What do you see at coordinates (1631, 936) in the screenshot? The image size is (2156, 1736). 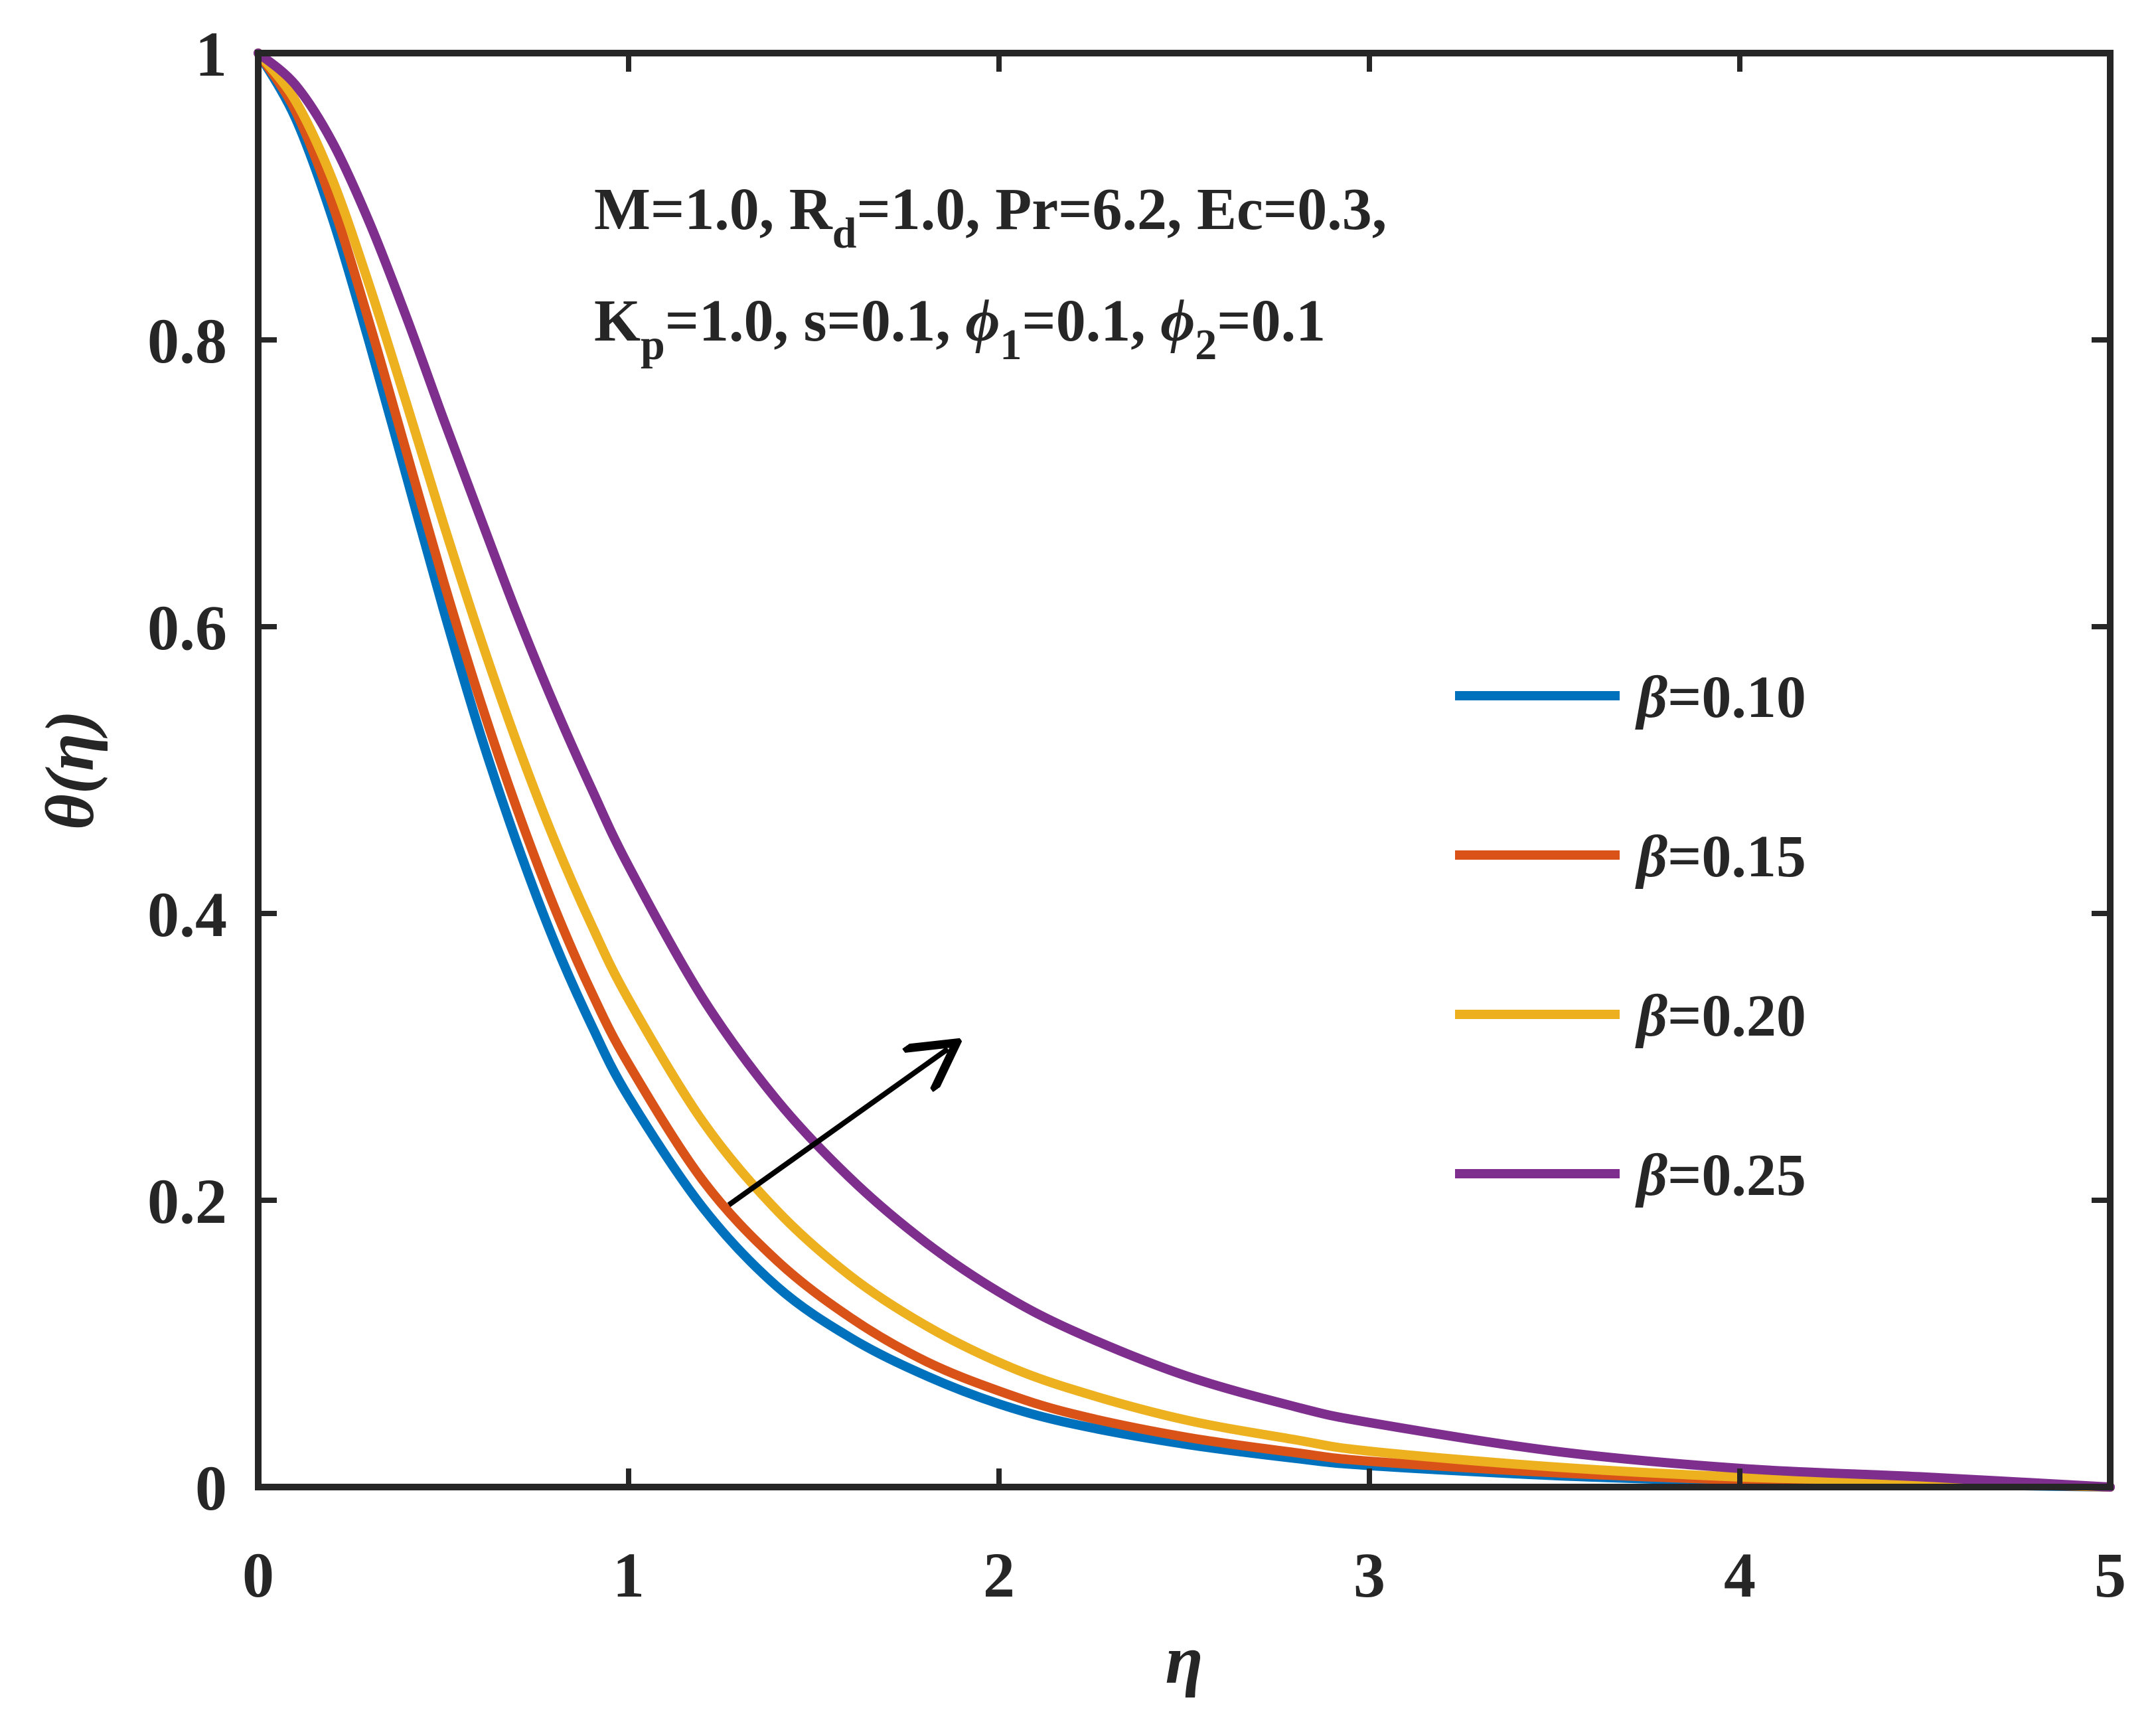 I see `legend: β=0.10 β=0.15 β=0.20 β=0.25` at bounding box center [1631, 936].